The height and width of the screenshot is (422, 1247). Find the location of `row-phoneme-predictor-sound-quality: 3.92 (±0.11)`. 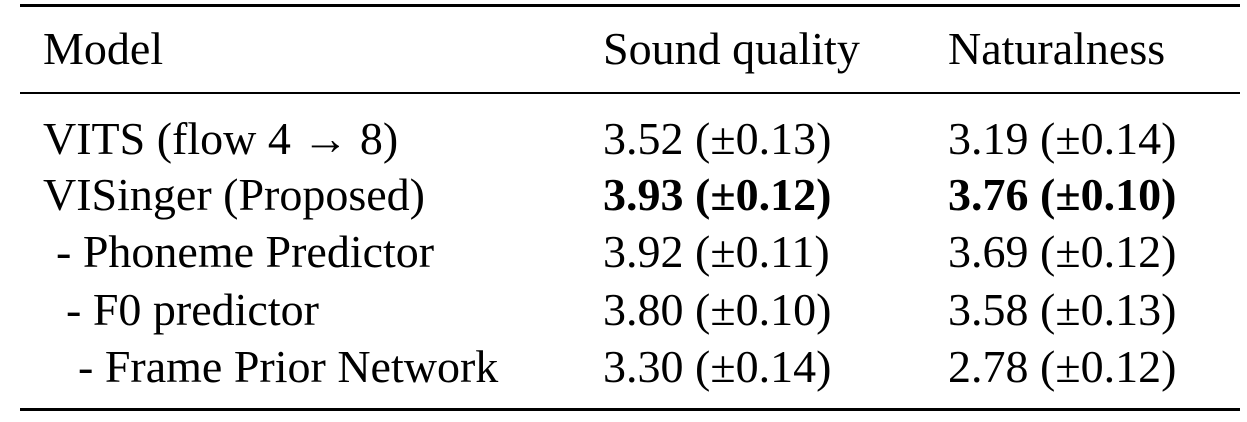

row-phoneme-predictor-sound-quality: 3.92 (±0.11) is located at coordinates (716, 251).